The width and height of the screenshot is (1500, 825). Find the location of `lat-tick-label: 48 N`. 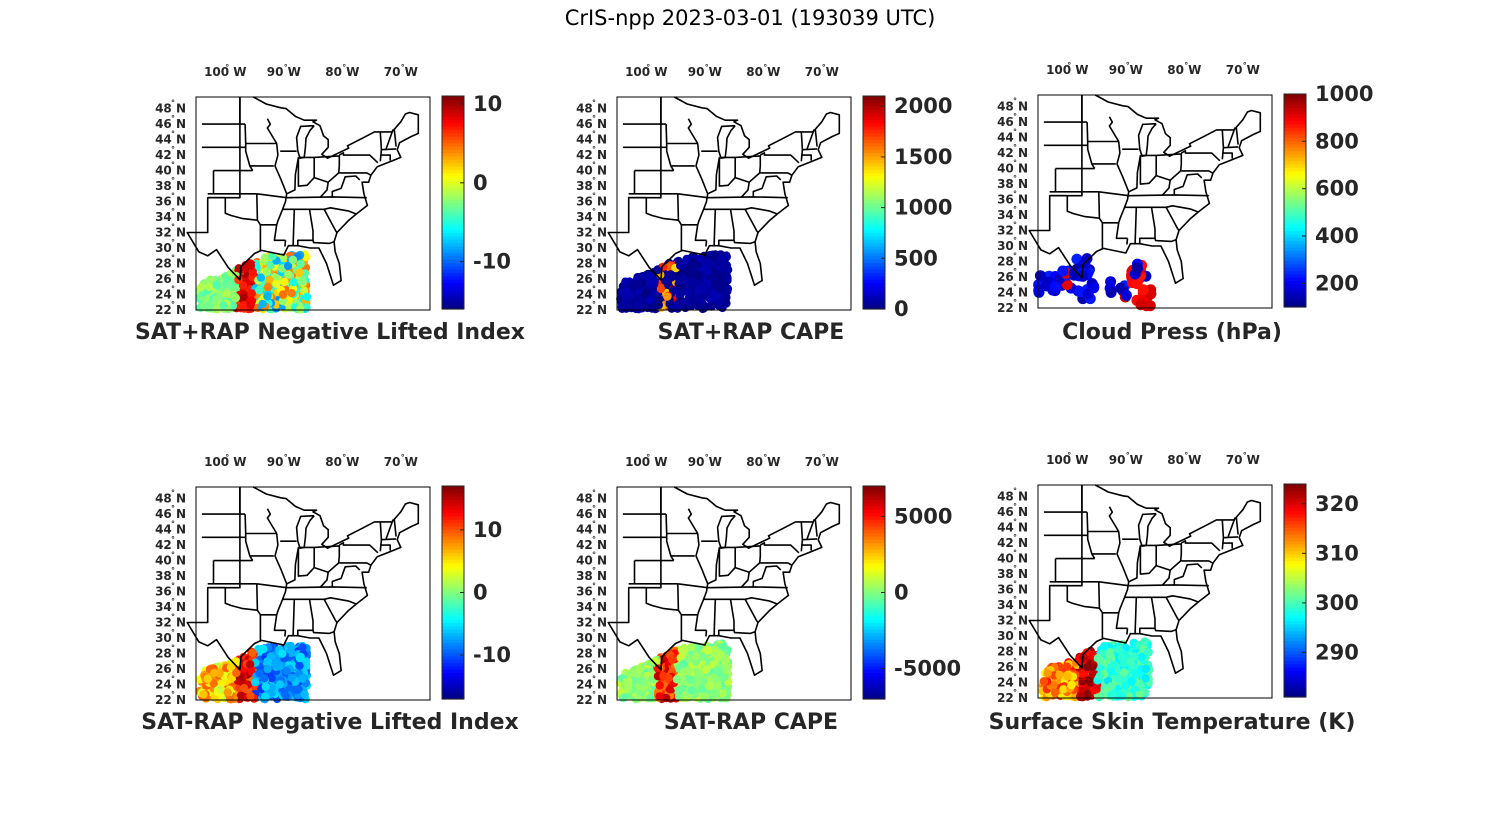

lat-tick-label: 48 N is located at coordinates (591, 109).